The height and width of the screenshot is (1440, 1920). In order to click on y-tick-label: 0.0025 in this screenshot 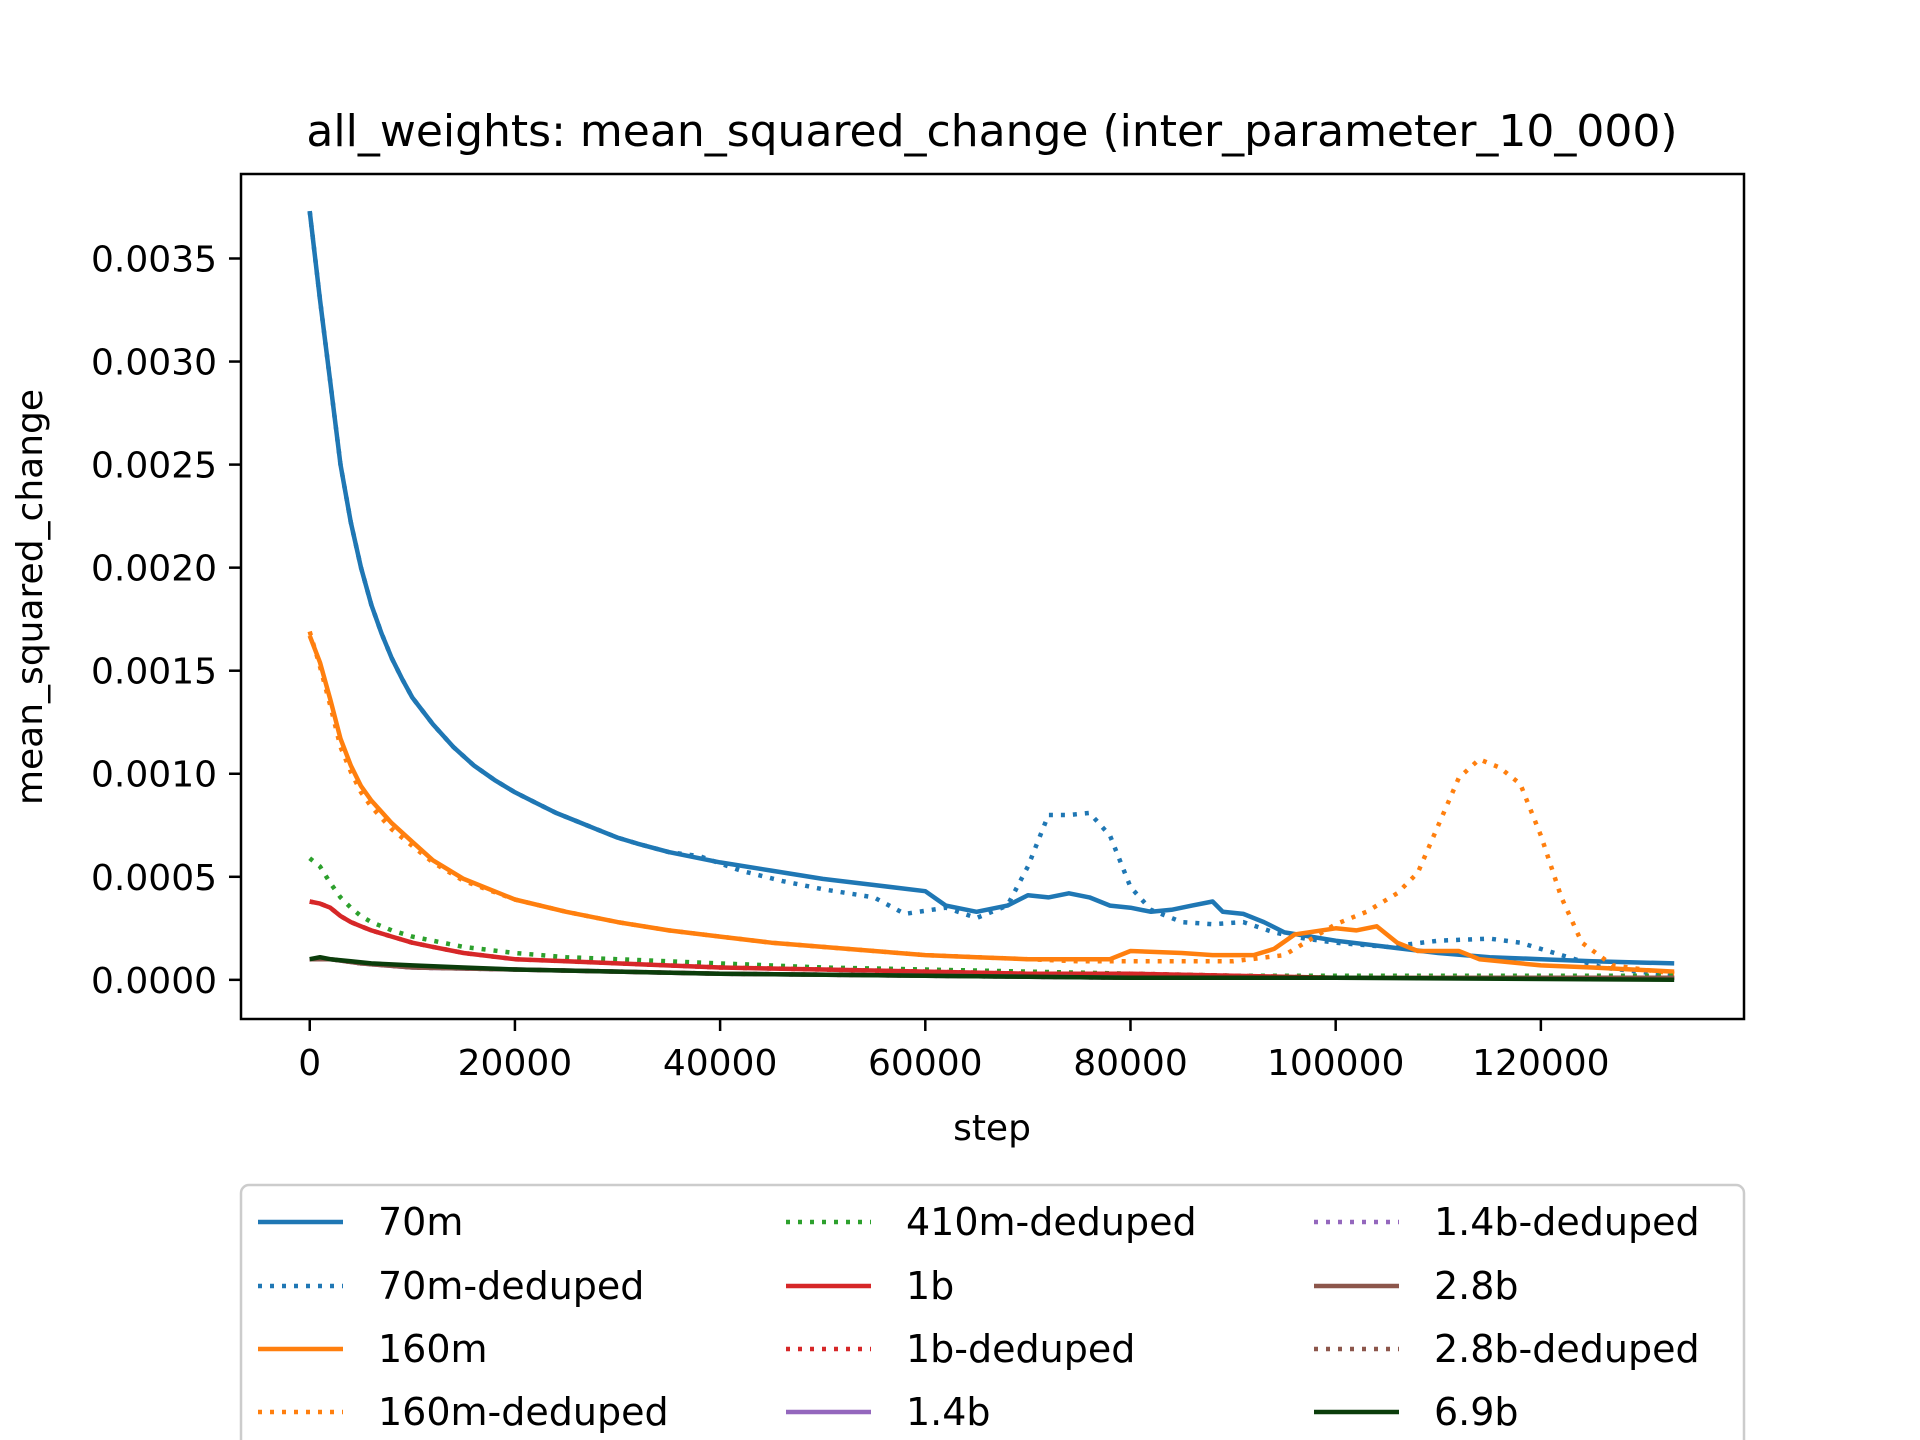, I will do `click(154, 466)`.